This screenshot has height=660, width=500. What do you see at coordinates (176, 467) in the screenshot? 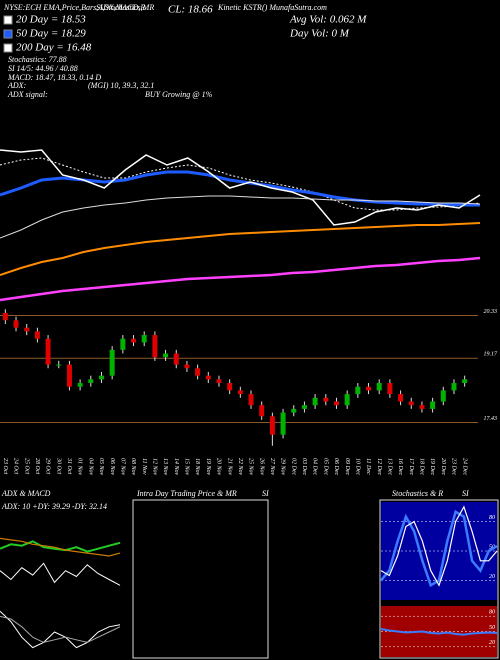
I see `x-tick-label: 14 Nov` at bounding box center [176, 467].